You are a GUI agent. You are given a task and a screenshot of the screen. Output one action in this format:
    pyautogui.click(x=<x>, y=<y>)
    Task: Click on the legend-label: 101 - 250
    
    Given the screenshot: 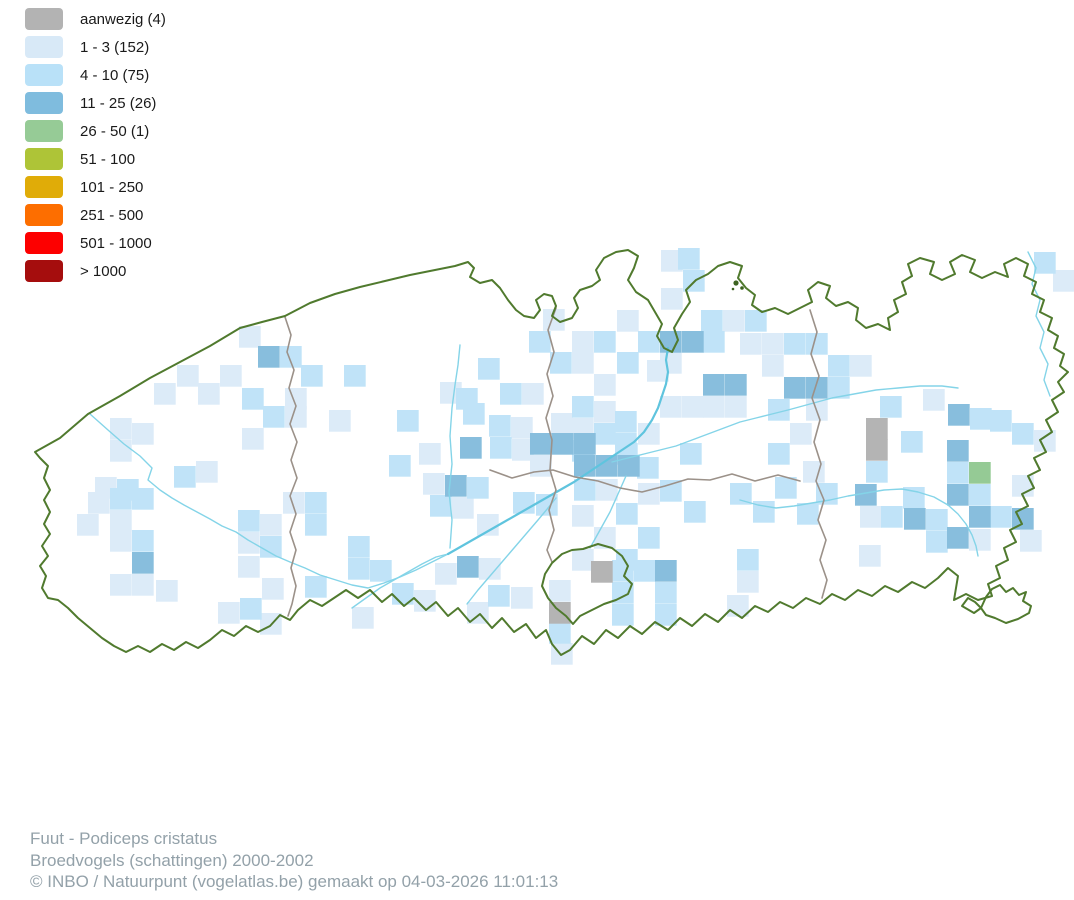 What is the action you would take?
    pyautogui.click(x=112, y=187)
    